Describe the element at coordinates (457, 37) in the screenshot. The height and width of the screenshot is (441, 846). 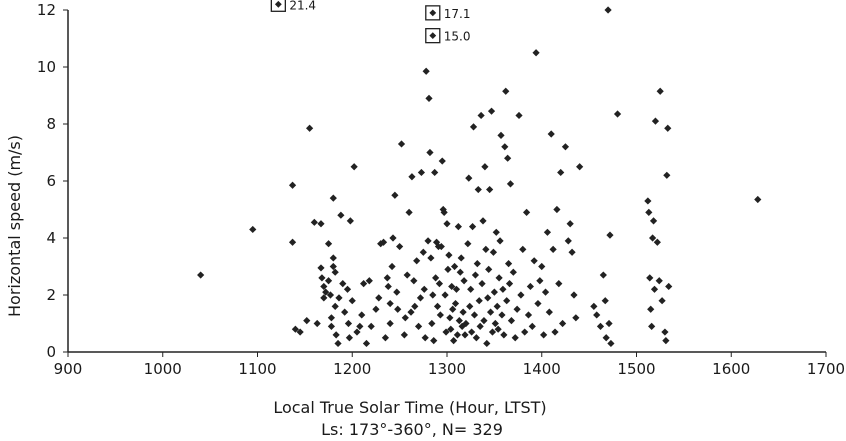
I see `outlier-label: 15.0` at that location.